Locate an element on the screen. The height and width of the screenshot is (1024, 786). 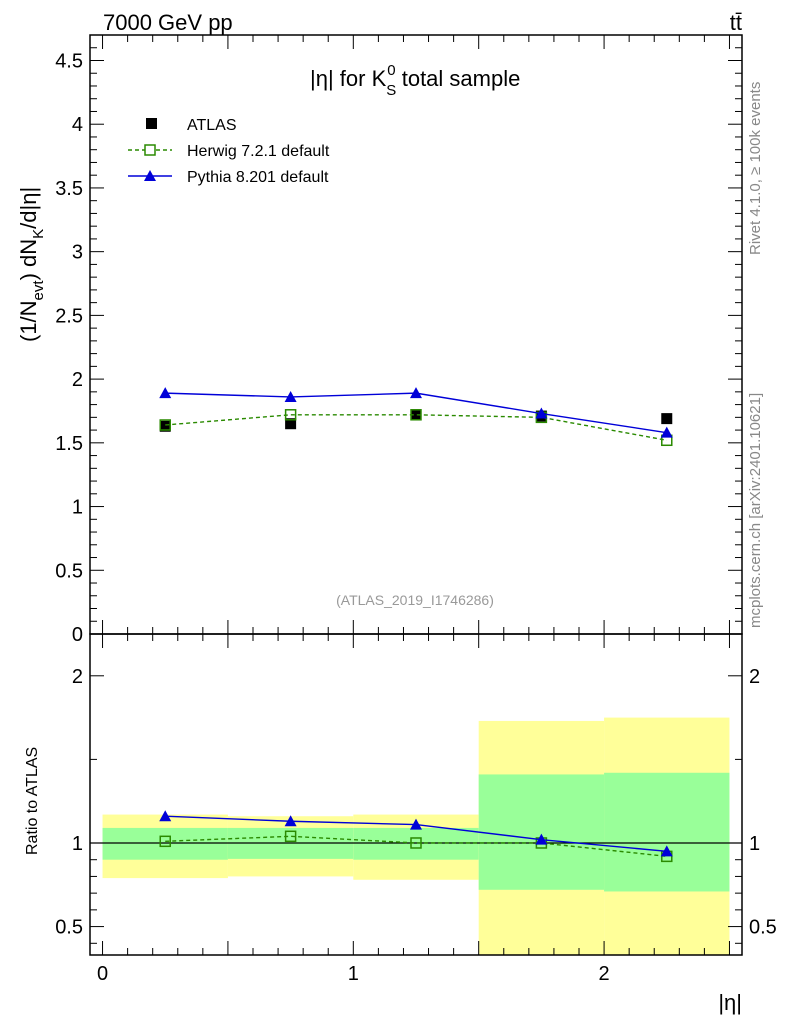
legend-item-herwig: Herwig 7.2.1 default is located at coordinates (229, 151).